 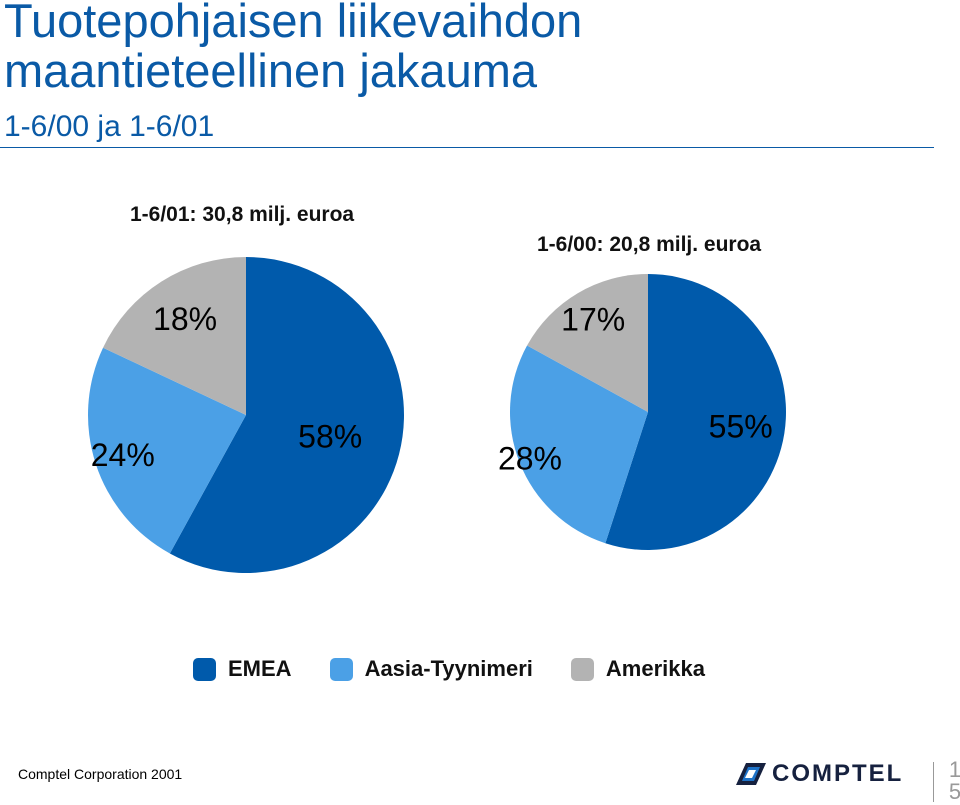 What do you see at coordinates (954, 781) in the screenshot?
I see `page-number: 15` at bounding box center [954, 781].